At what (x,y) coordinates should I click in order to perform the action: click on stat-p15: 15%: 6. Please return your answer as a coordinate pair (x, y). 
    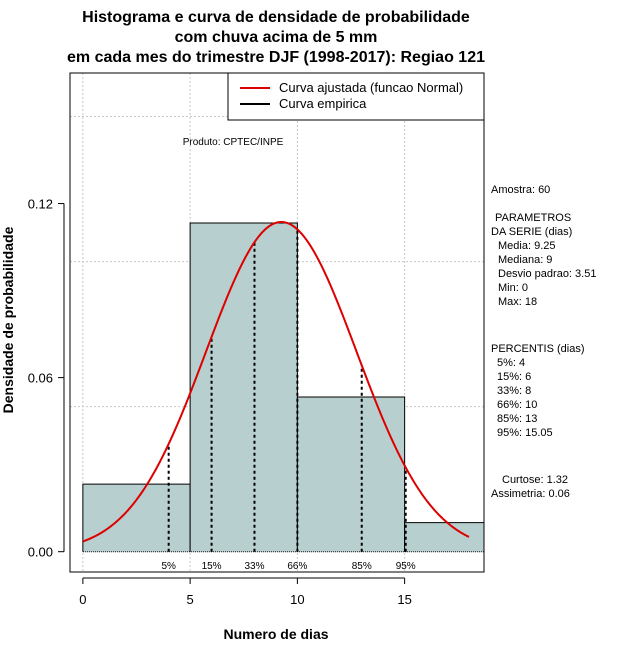
    Looking at the image, I should click on (514, 377).